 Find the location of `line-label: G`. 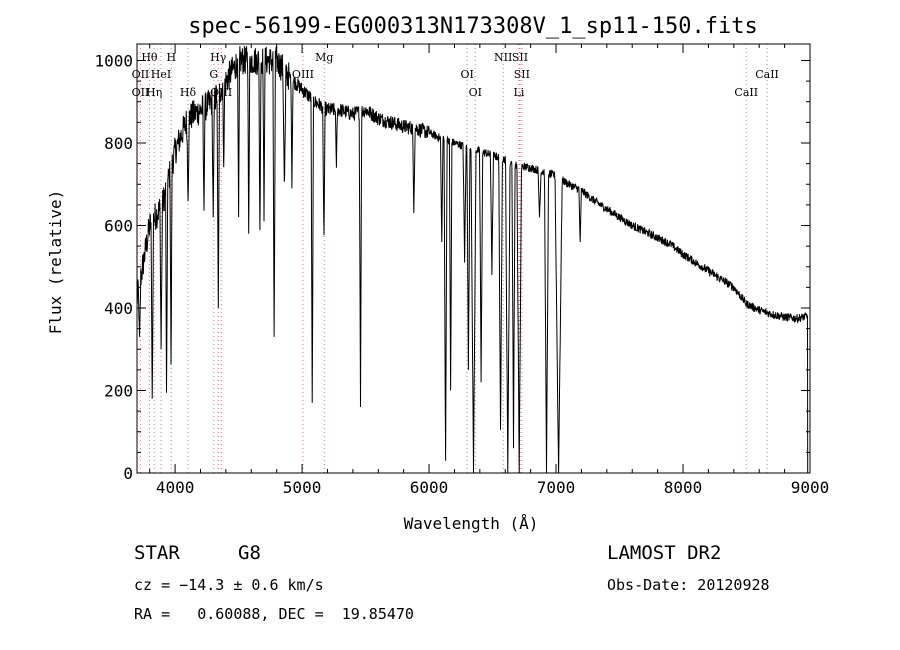

line-label: G is located at coordinates (213, 74).